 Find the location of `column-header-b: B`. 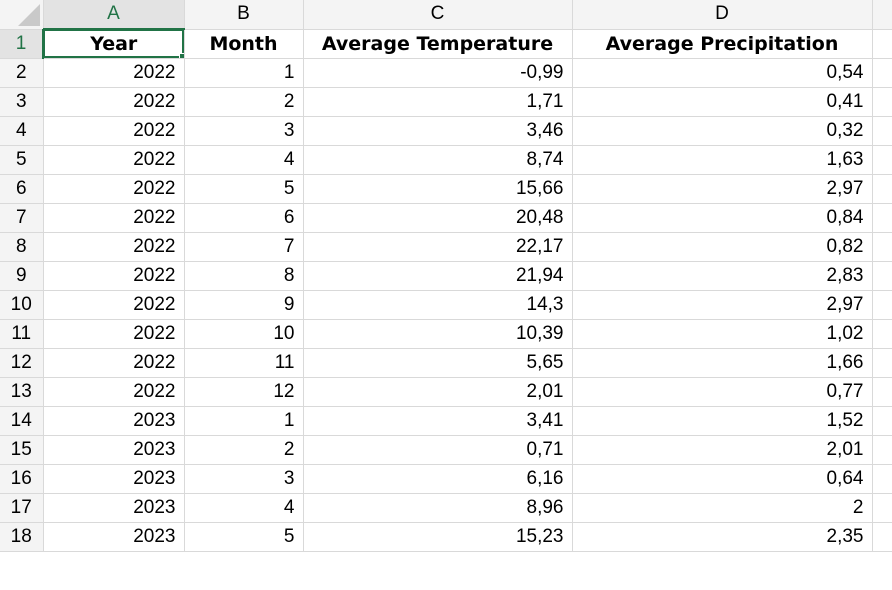

column-header-b: B is located at coordinates (244, 15).